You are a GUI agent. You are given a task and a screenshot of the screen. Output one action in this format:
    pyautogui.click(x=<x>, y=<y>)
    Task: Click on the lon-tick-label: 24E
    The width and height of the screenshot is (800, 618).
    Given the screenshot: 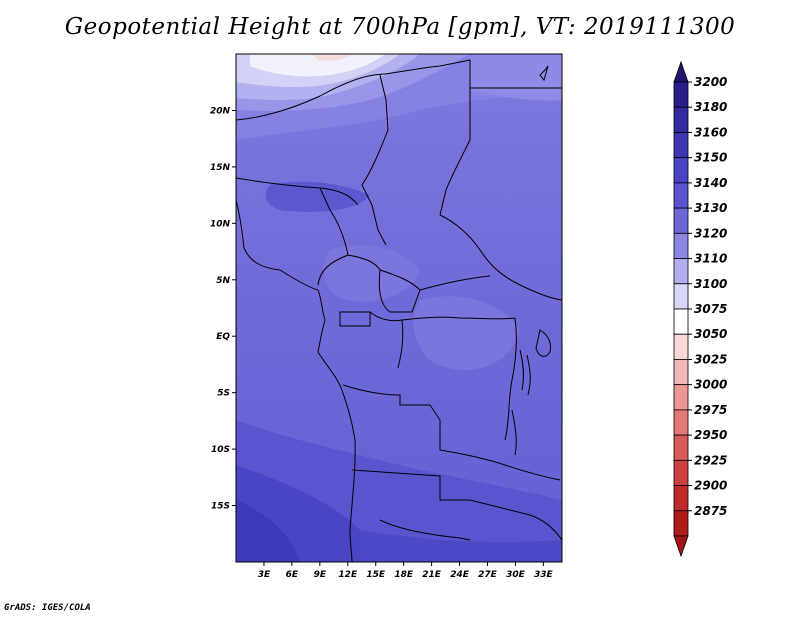 What is the action you would take?
    pyautogui.click(x=460, y=575)
    